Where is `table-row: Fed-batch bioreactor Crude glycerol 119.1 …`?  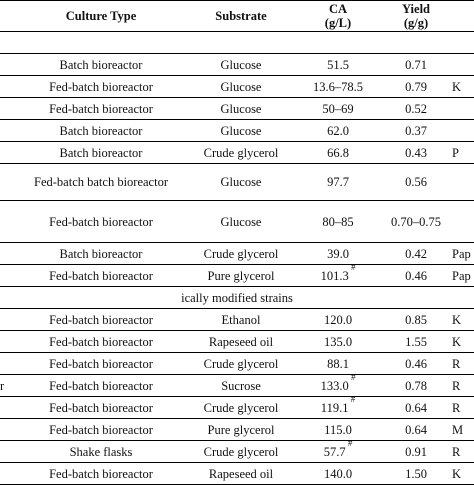 table-row: Fed-batch bioreactor Crude glycerol 119.1 … is located at coordinates (237, 407).